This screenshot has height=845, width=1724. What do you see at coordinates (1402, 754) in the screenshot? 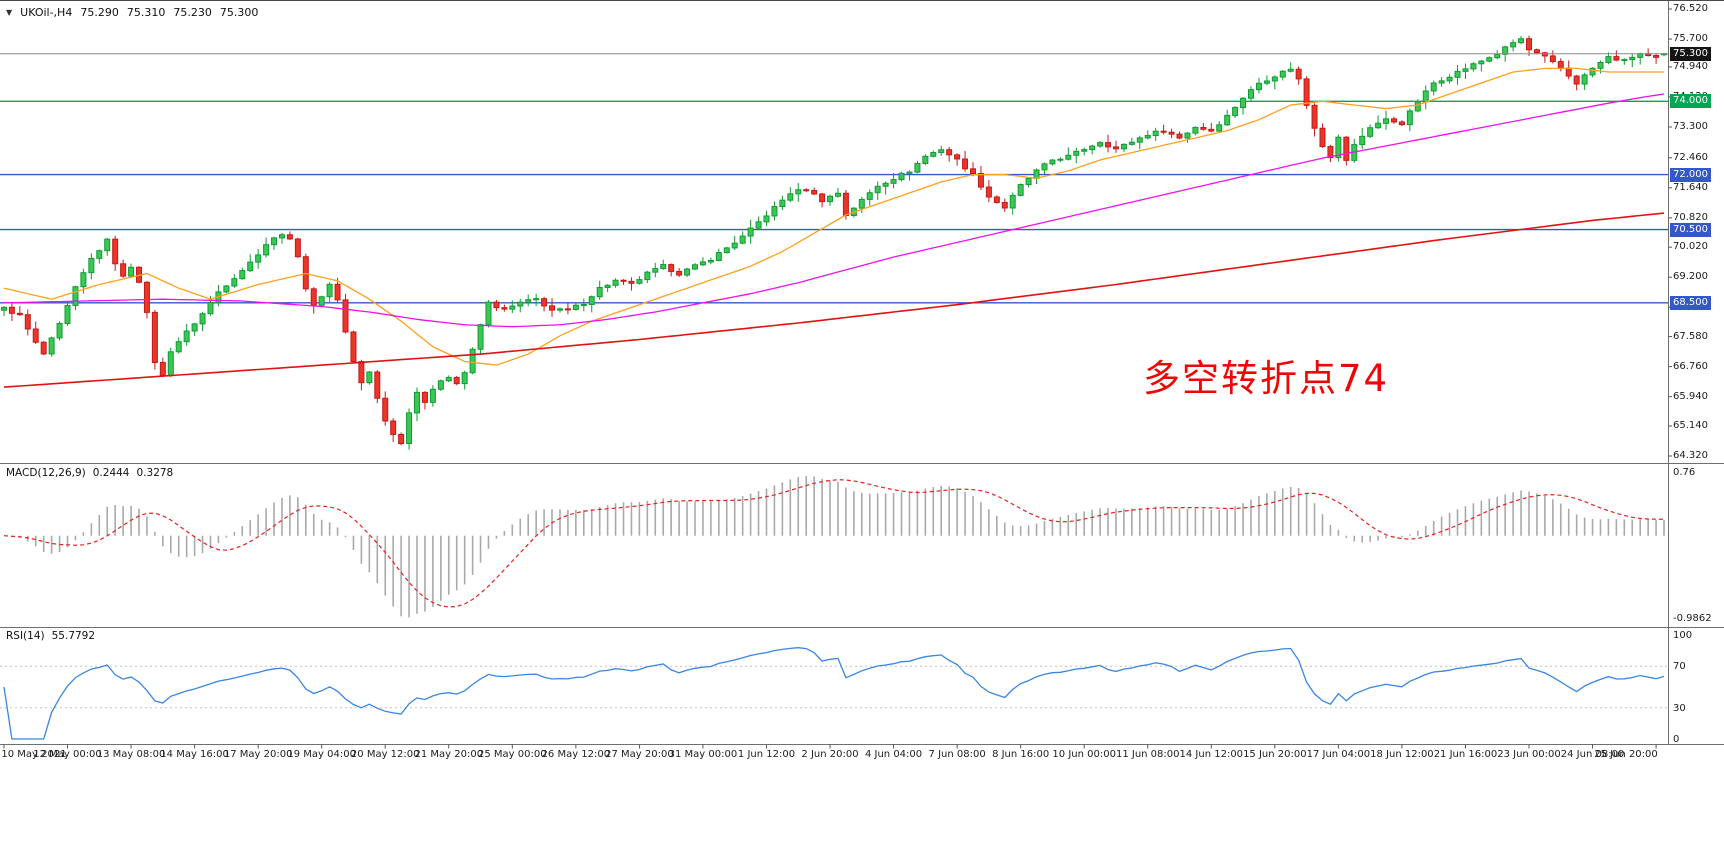
I see `time-axis-label: 18 Jun 12:00` at bounding box center [1402, 754].